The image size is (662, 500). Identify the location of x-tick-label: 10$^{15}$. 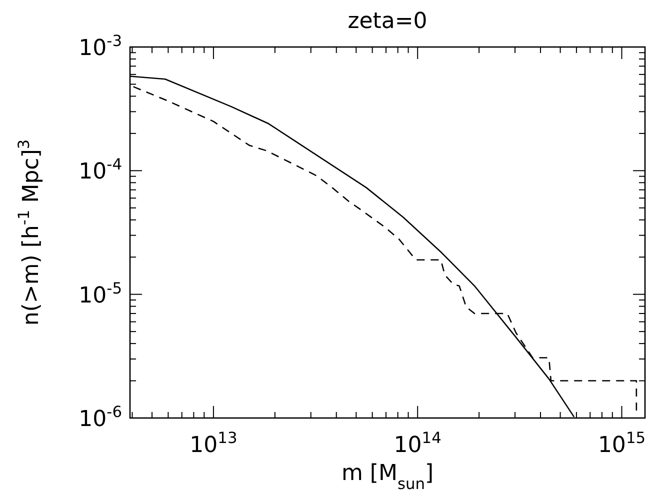
(622, 443).